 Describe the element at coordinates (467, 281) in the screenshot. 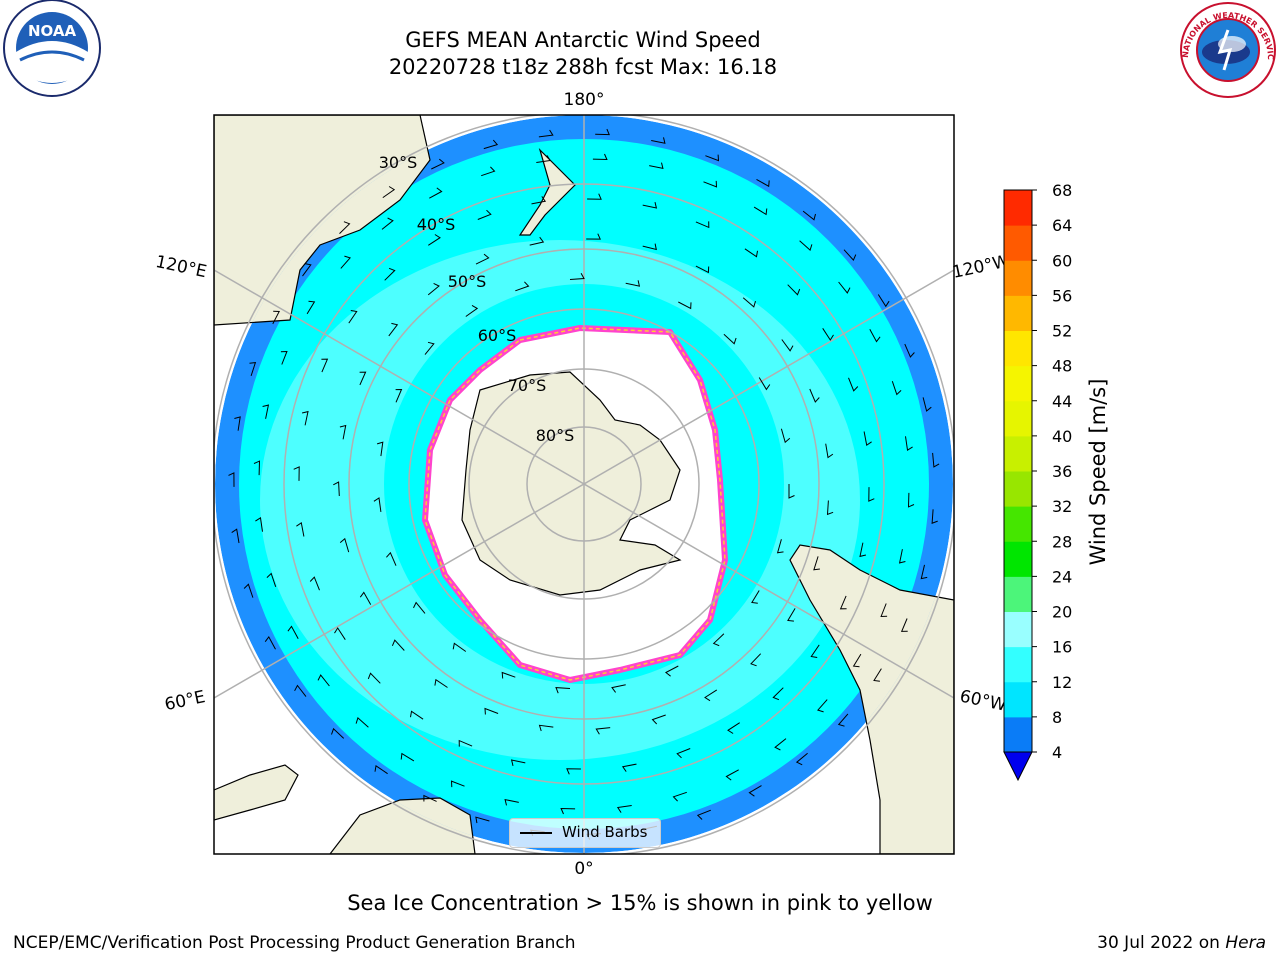

I see `lat-label-50: 50°S` at that location.